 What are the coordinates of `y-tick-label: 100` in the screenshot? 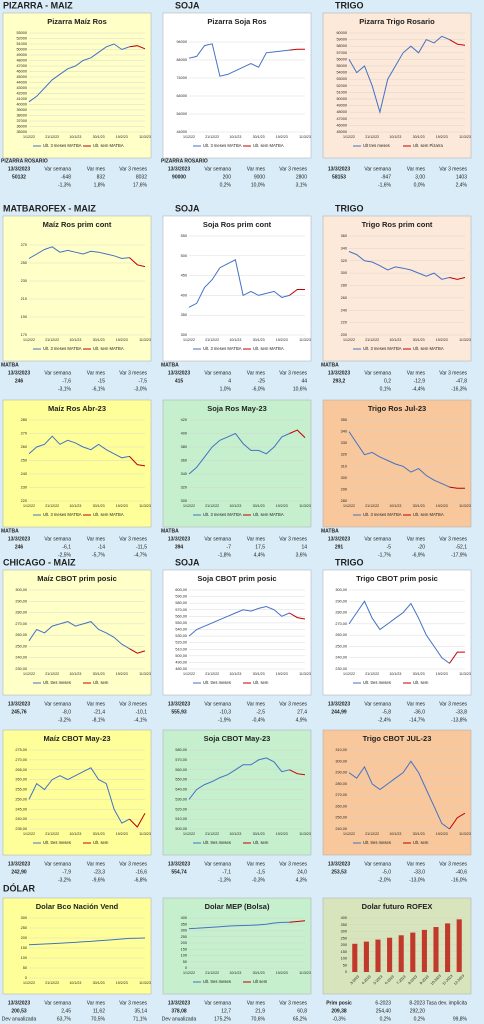 It's located at (24, 958).